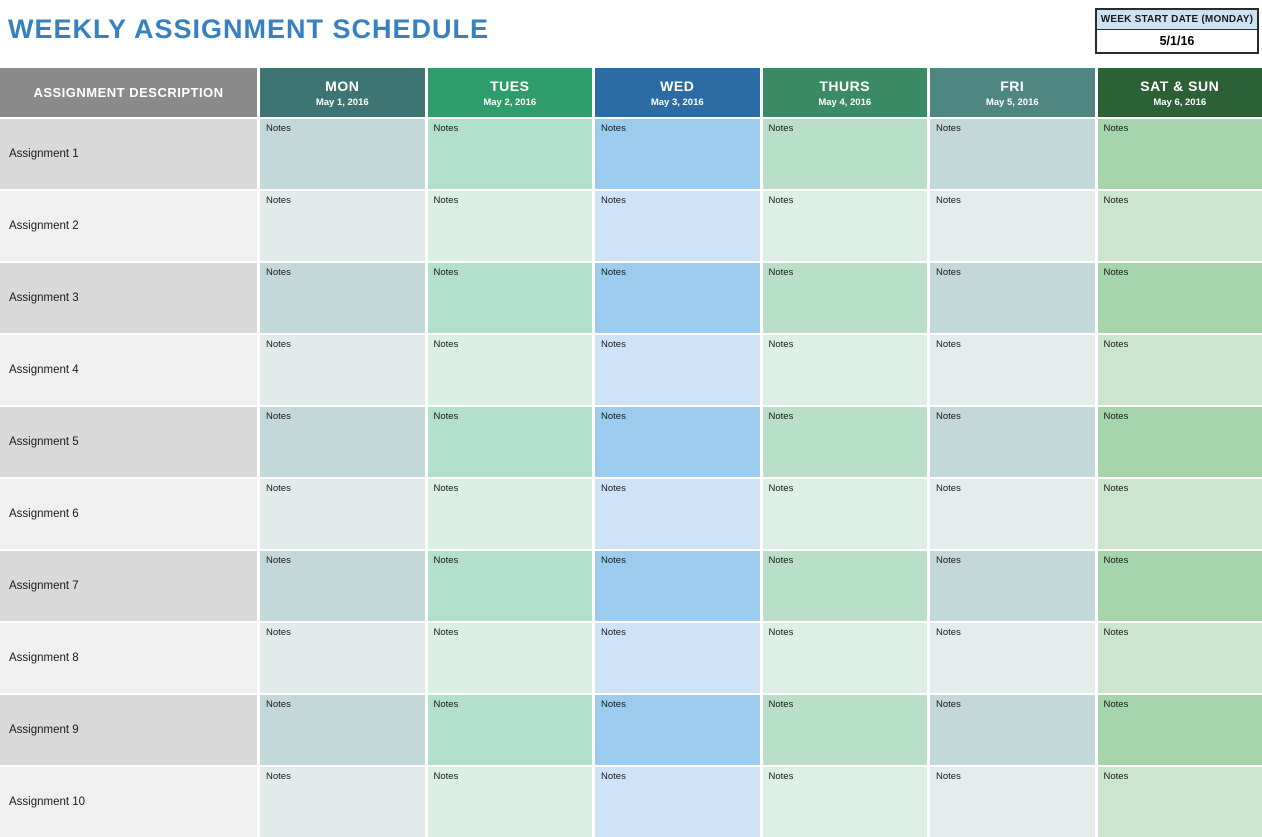  I want to click on assignment-label-cell: Assignment 1, so click(128, 154).